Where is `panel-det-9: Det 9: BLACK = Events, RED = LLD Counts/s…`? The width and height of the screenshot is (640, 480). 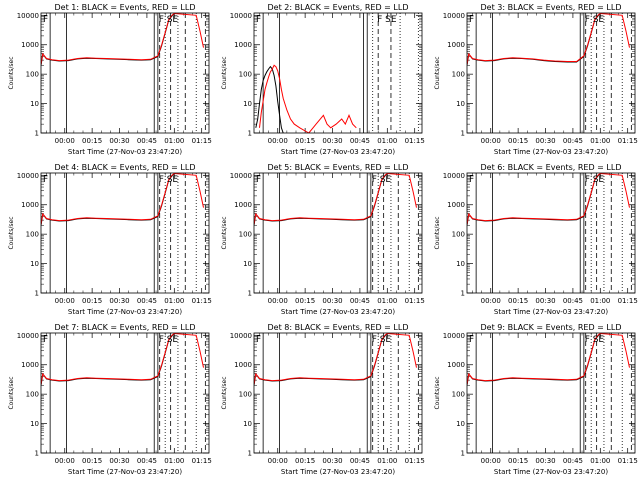
panel-det-9: Det 9: BLACK = Events, RED = LLD Counts/s… is located at coordinates (536, 399).